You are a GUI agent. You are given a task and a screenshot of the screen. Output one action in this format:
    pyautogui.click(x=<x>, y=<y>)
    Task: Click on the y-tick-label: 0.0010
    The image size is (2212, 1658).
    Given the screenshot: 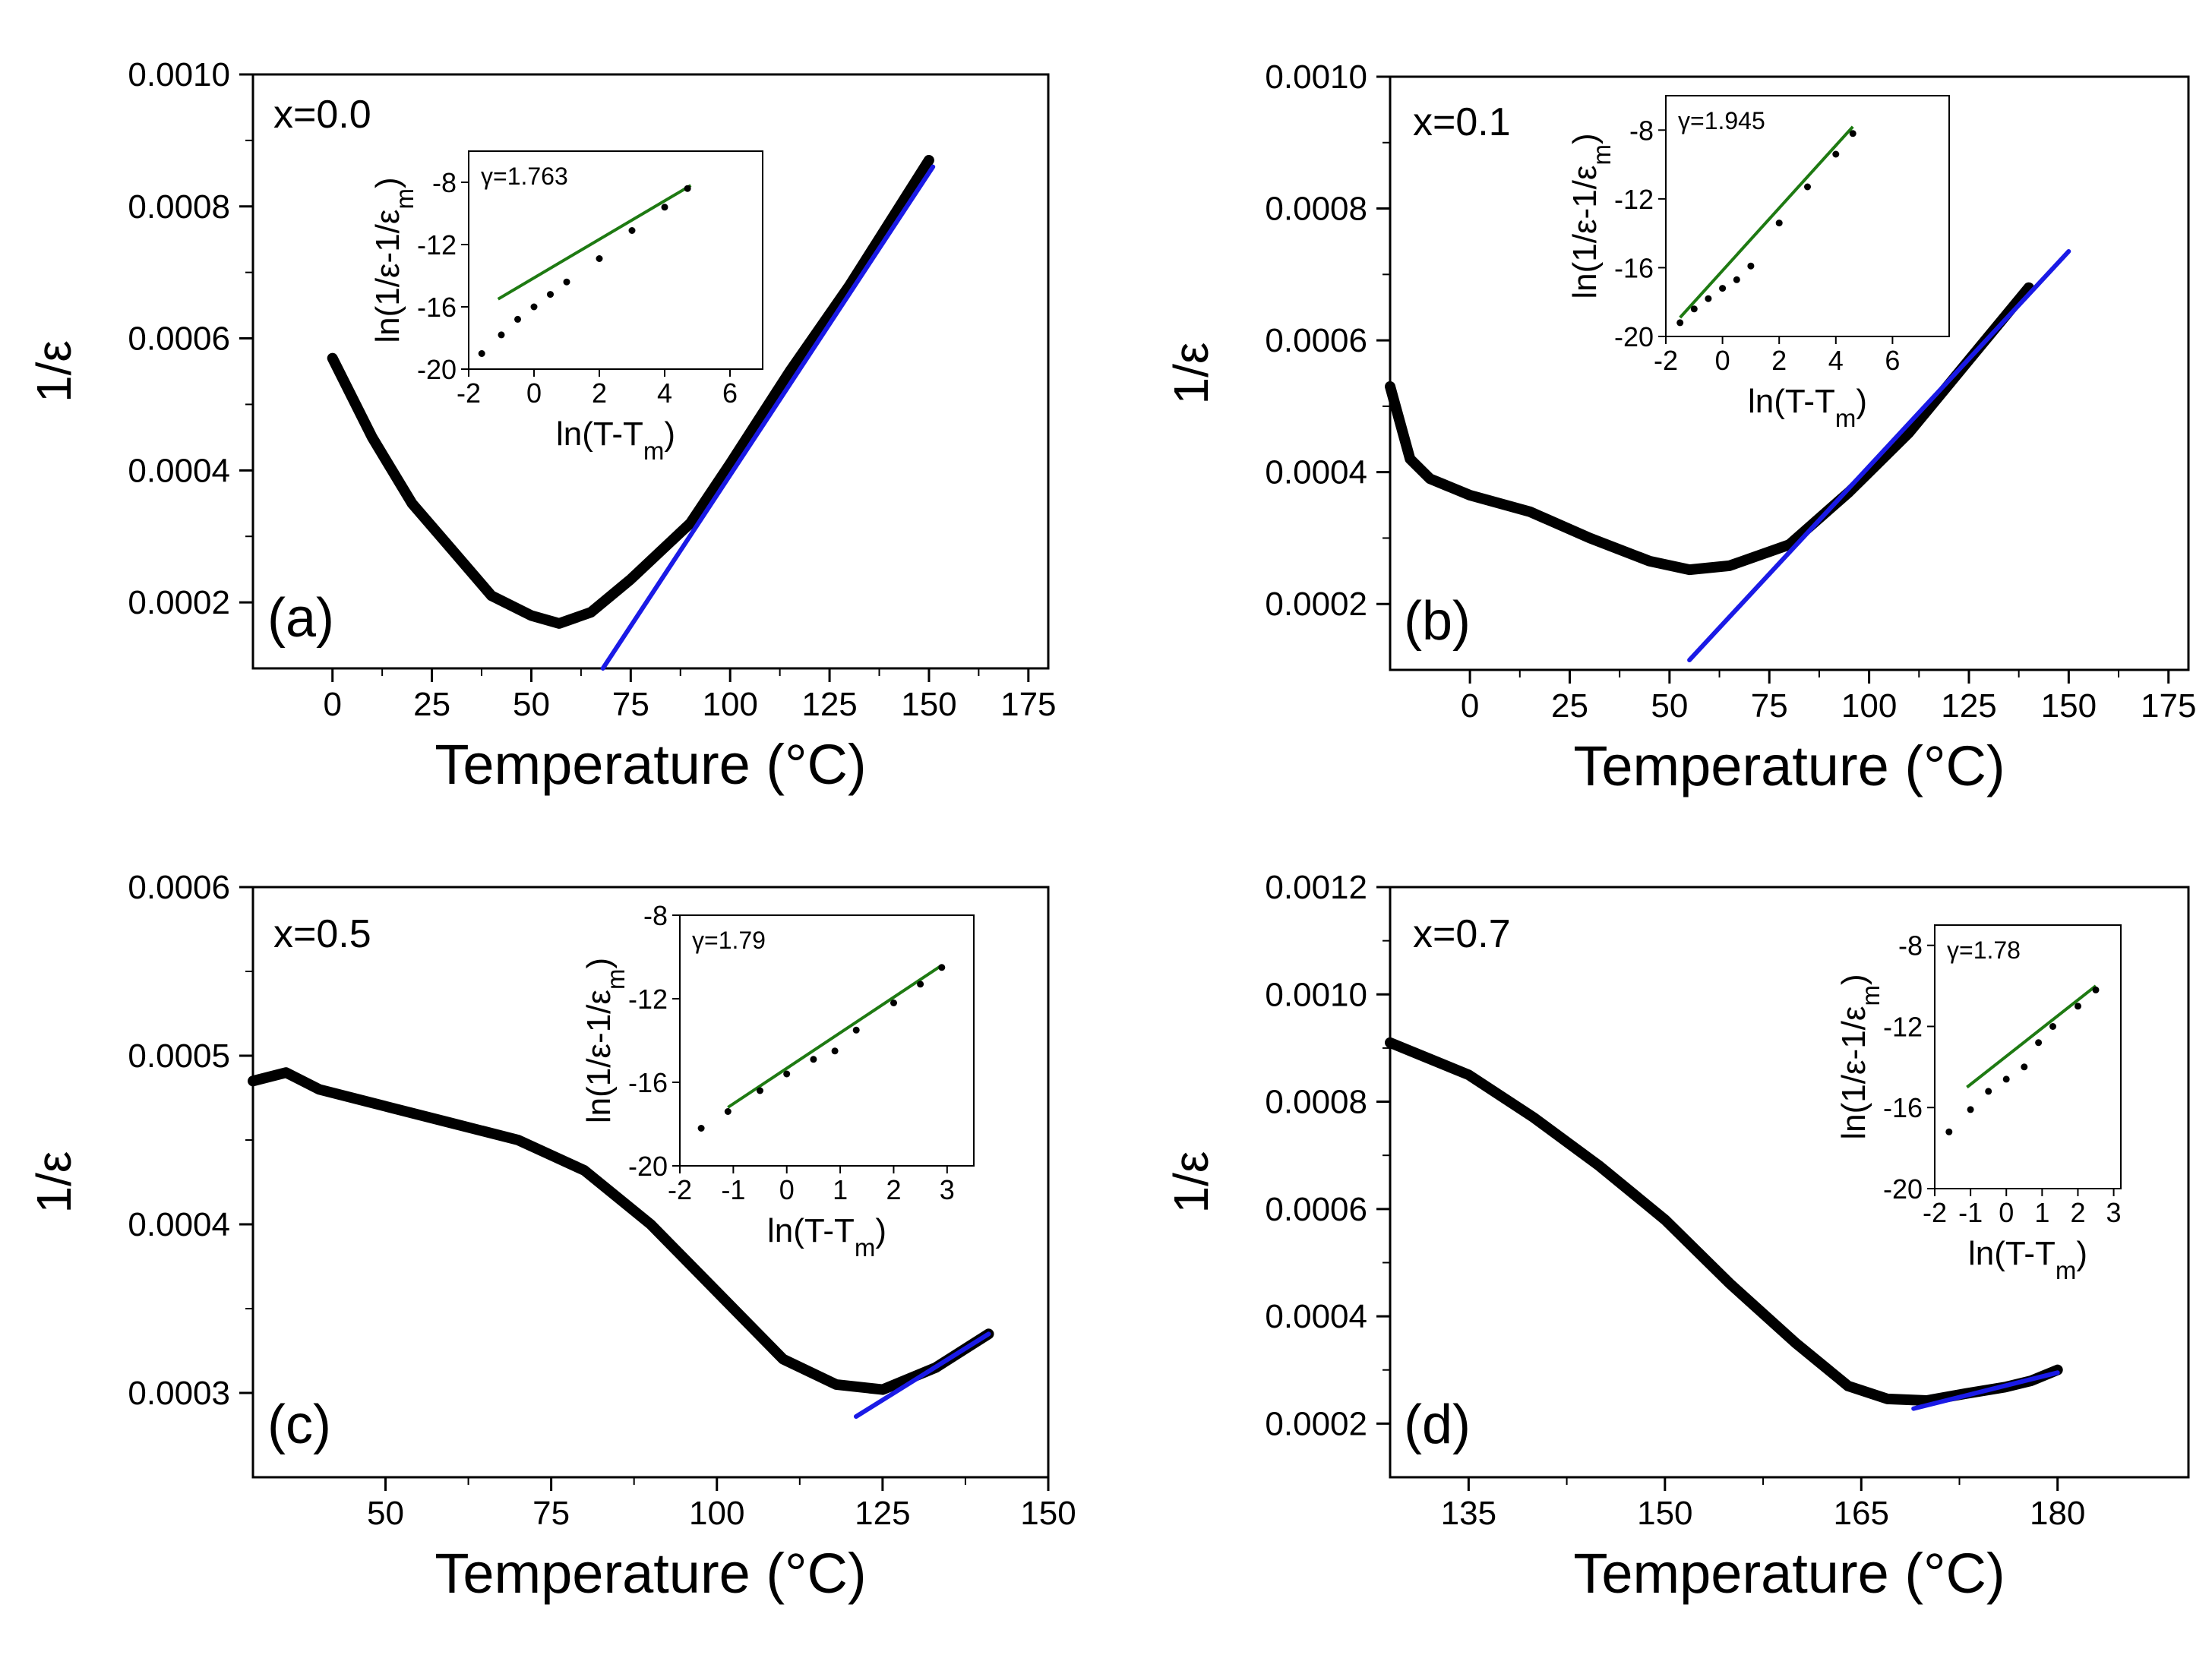 What is the action you would take?
    pyautogui.click(x=179, y=74)
    